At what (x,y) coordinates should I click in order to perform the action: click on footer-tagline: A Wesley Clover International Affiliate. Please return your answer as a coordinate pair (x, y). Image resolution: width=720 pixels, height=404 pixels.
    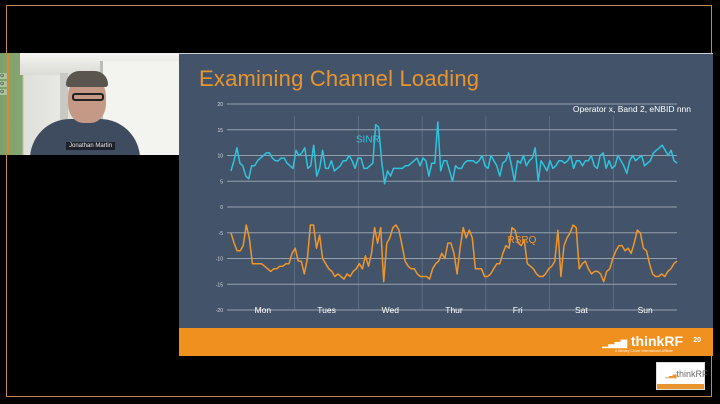
    Looking at the image, I should click on (643, 351).